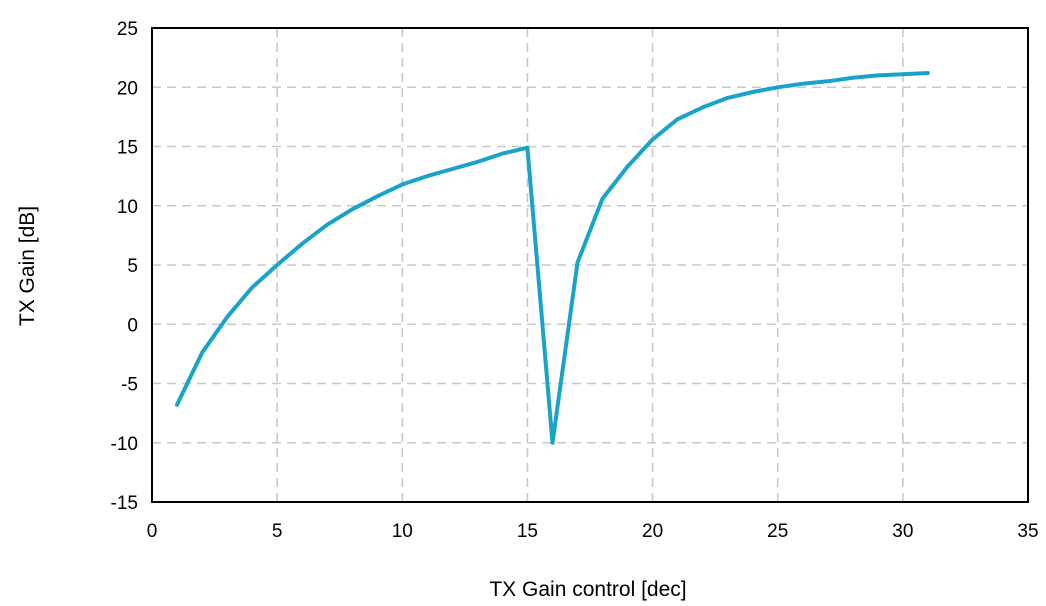  Describe the element at coordinates (1027, 531) in the screenshot. I see `x-tick-label: 35` at that location.